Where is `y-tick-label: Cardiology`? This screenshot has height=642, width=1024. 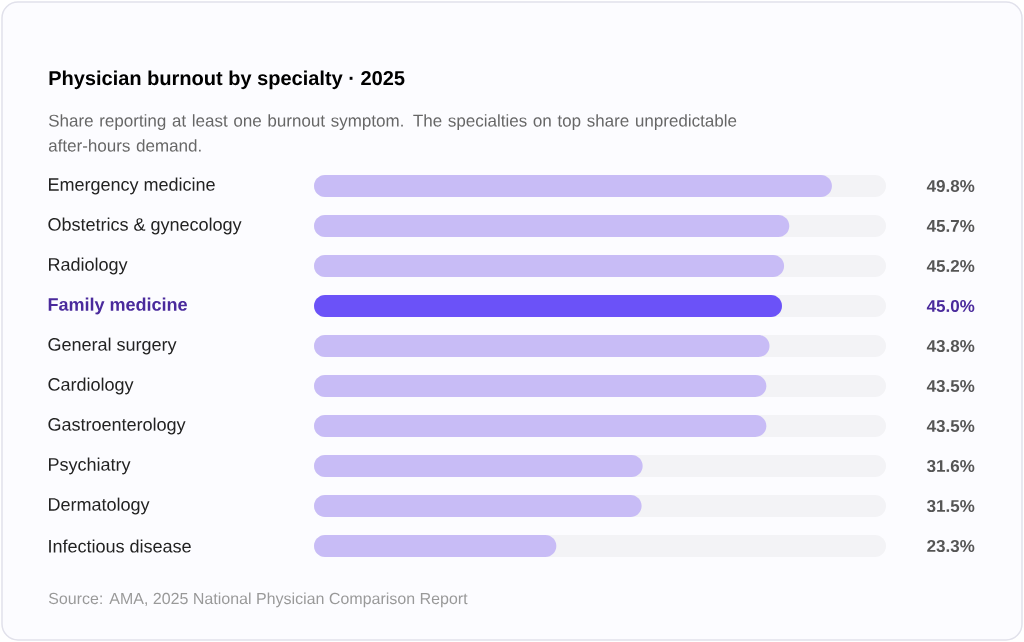
y-tick-label: Cardiology is located at coordinates (91, 386).